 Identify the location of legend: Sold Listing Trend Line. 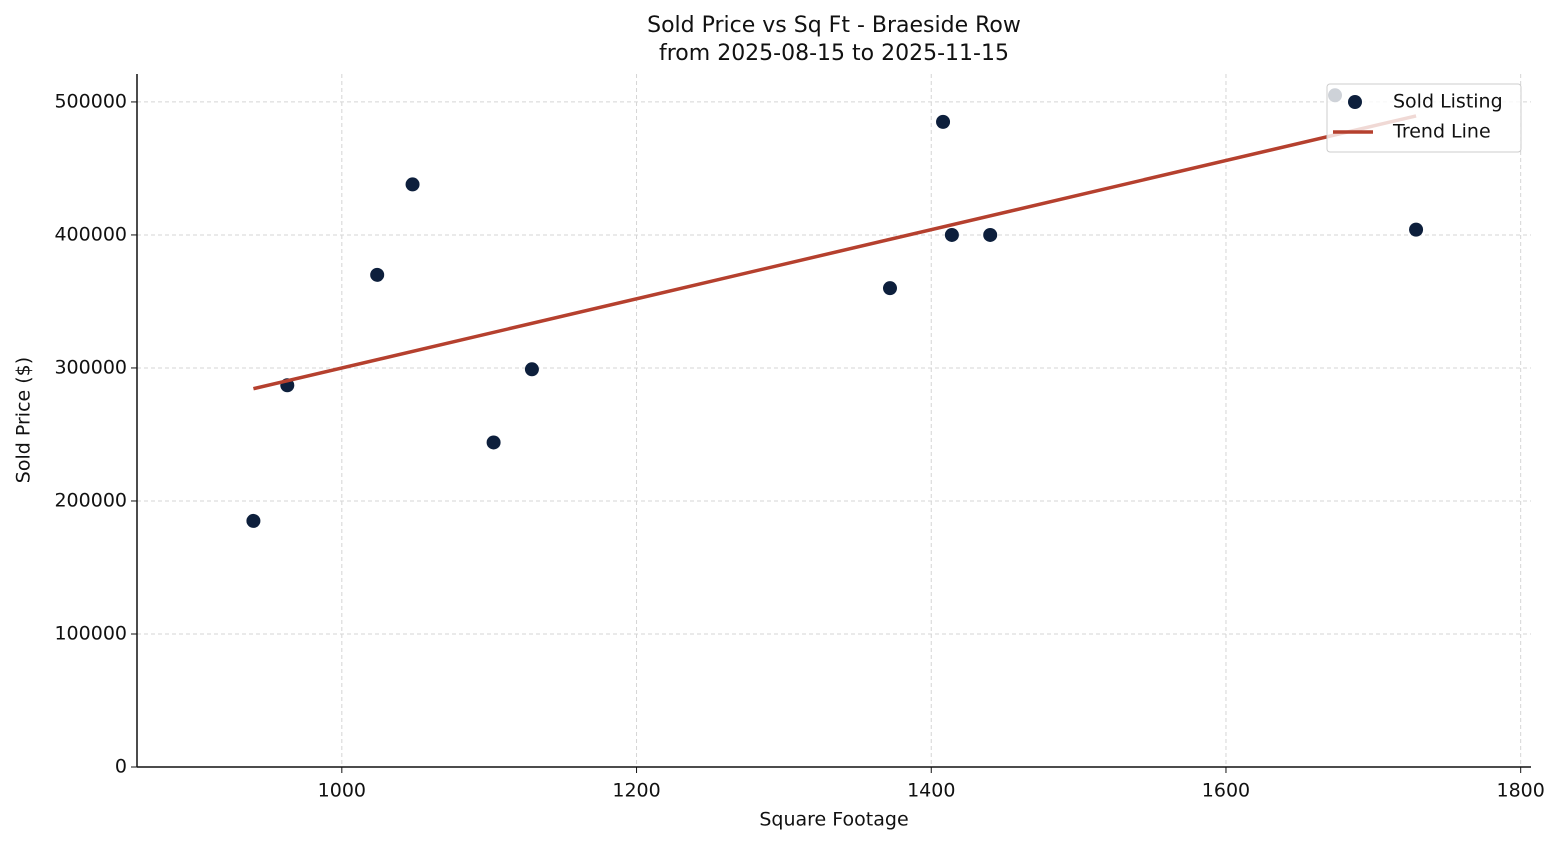
(1424, 118).